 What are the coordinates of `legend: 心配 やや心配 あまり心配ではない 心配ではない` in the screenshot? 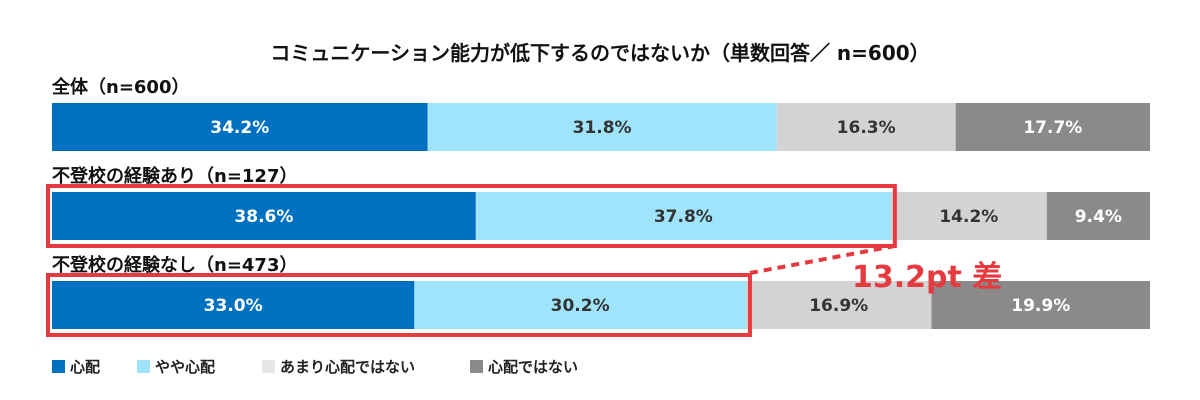 It's located at (315, 367).